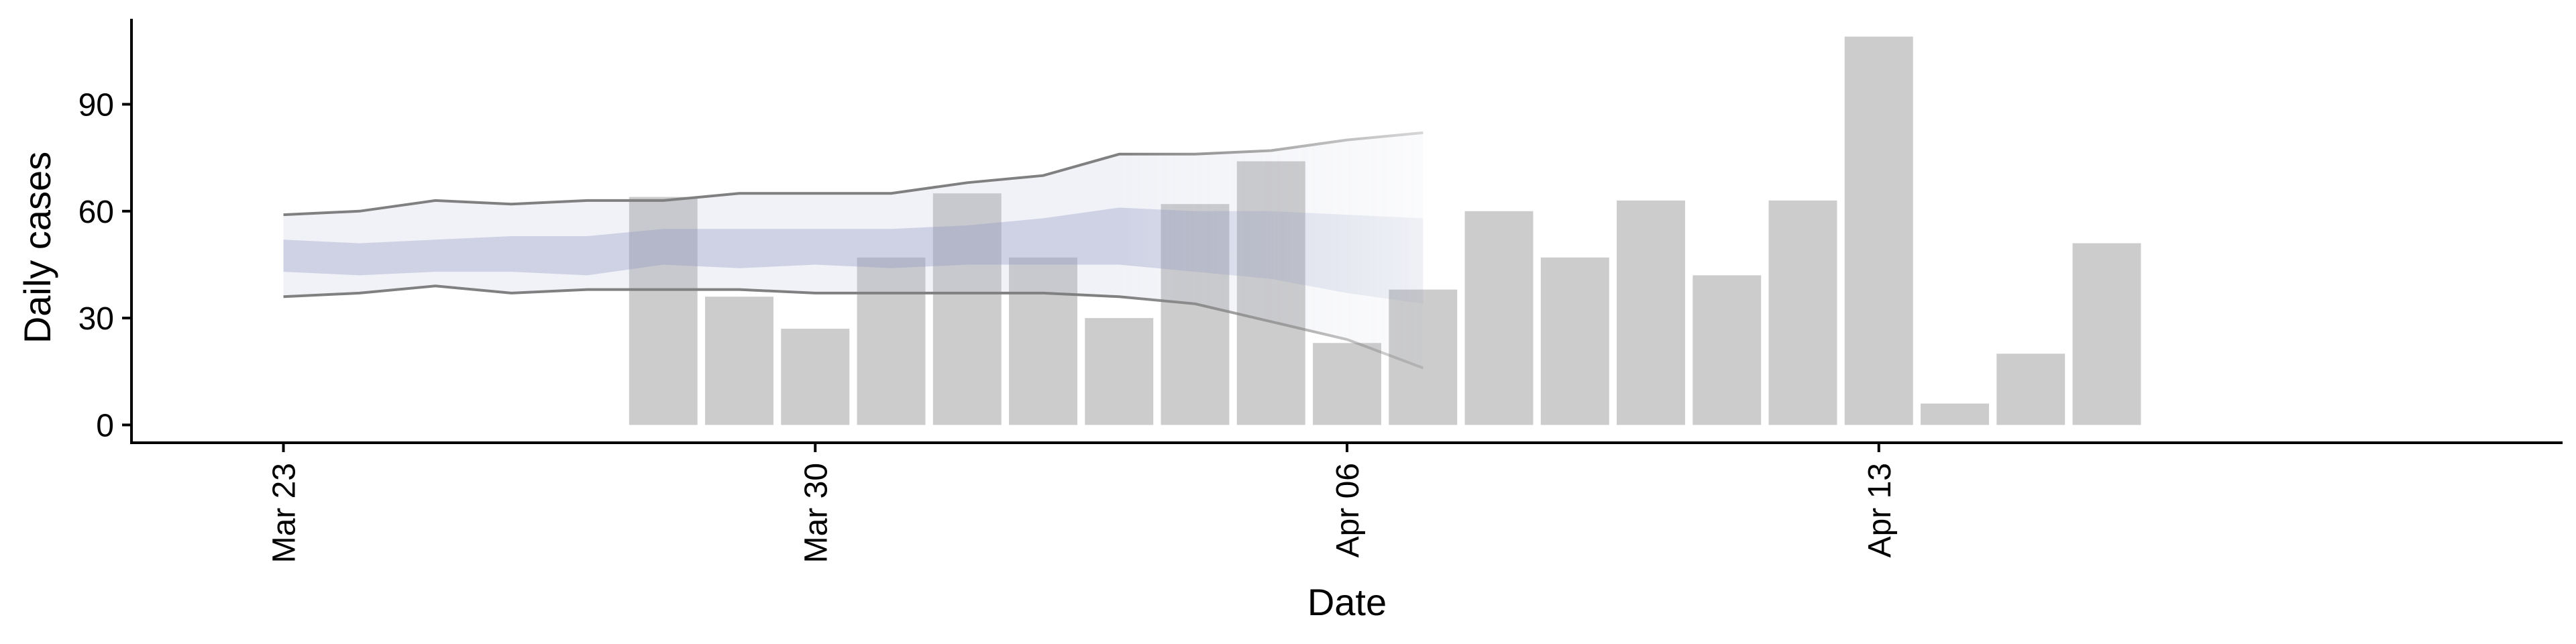 The width and height of the screenshot is (2576, 644). I want to click on x-ticks: Mar 23 Mar 30 Apr 06 Apr 13, so click(1082, 503).